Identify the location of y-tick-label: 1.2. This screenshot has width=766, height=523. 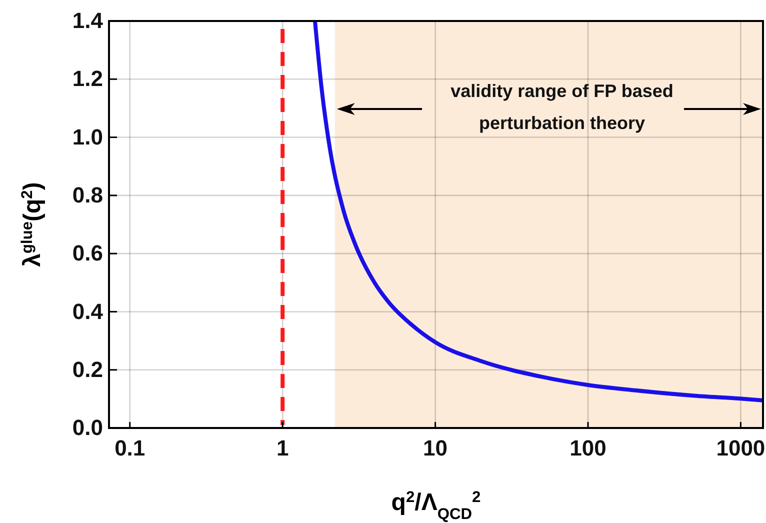
(87, 79).